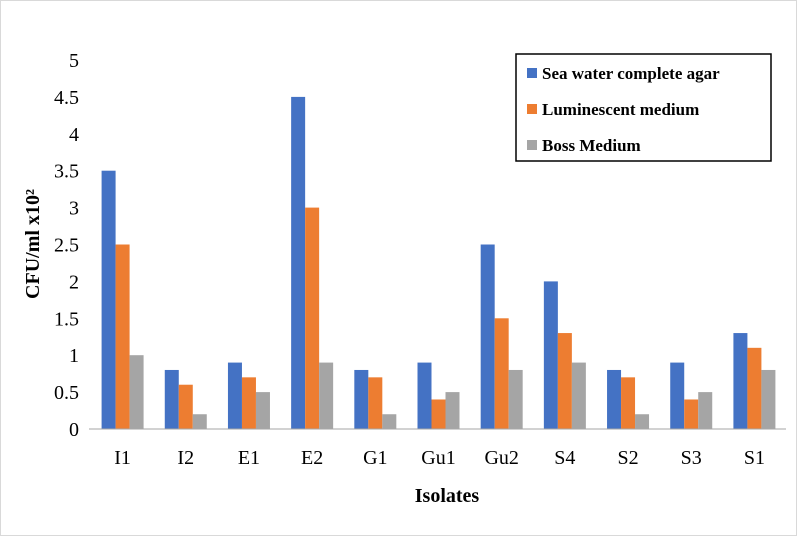  I want to click on legend-label: Boss Medium, so click(591, 145).